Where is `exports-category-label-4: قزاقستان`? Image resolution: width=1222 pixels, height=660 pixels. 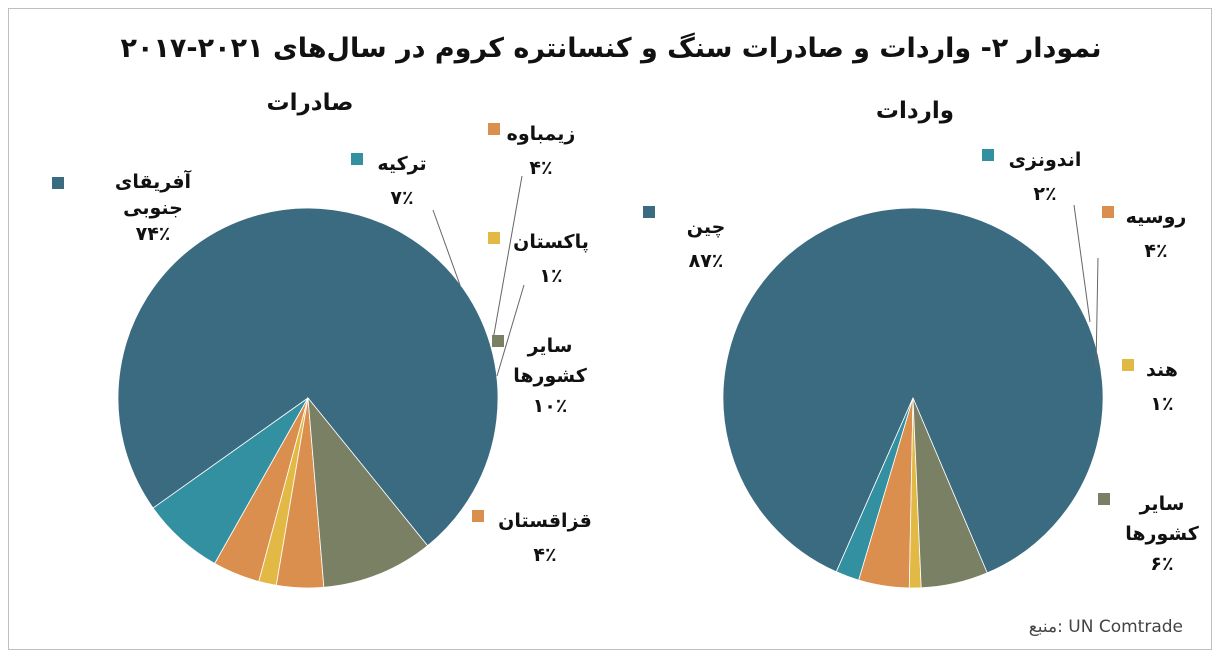
exports-category-label-4: قزاقستان is located at coordinates (545, 521).